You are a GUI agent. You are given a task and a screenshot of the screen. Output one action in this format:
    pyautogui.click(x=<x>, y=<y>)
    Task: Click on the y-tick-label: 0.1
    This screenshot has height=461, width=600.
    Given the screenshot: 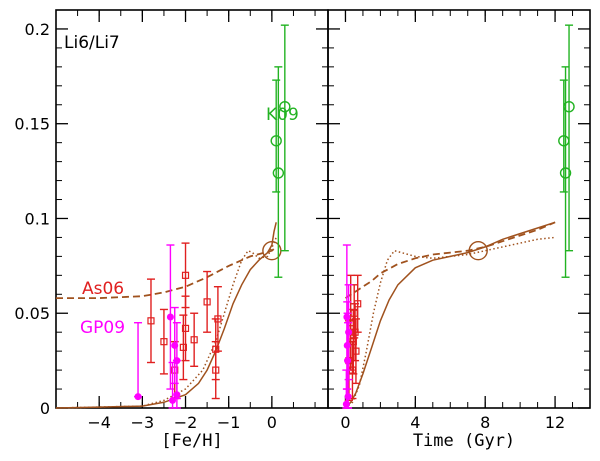 What is the action you would take?
    pyautogui.click(x=37, y=218)
    